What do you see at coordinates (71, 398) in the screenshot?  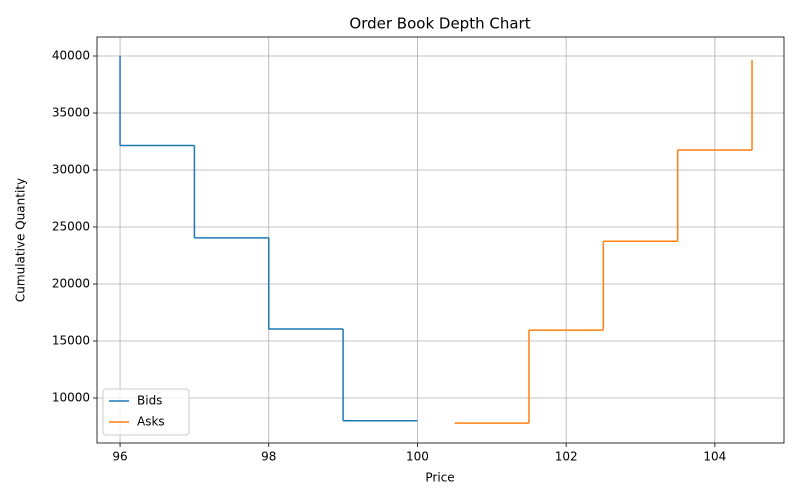 I see `y-tick-label: 10000` at bounding box center [71, 398].